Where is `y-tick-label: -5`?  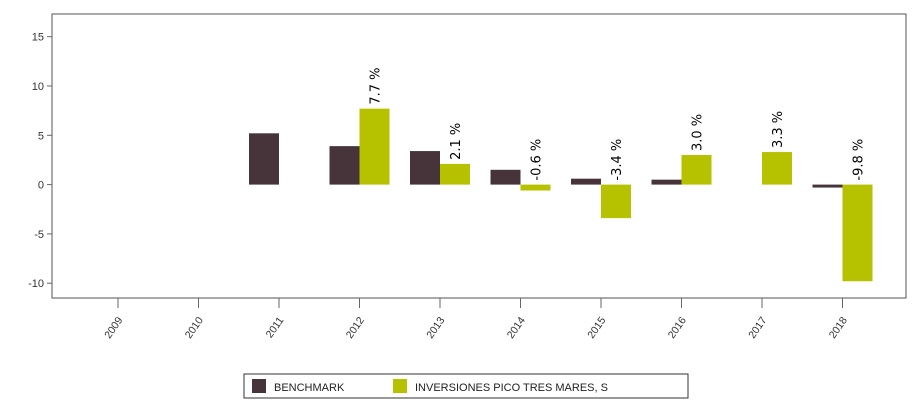 y-tick-label: -5 is located at coordinates (39, 235).